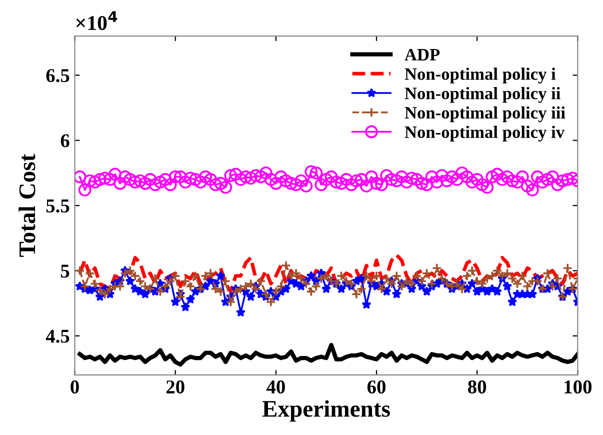  I want to click on legend-label: Non-optimal policy ii, so click(482, 95).